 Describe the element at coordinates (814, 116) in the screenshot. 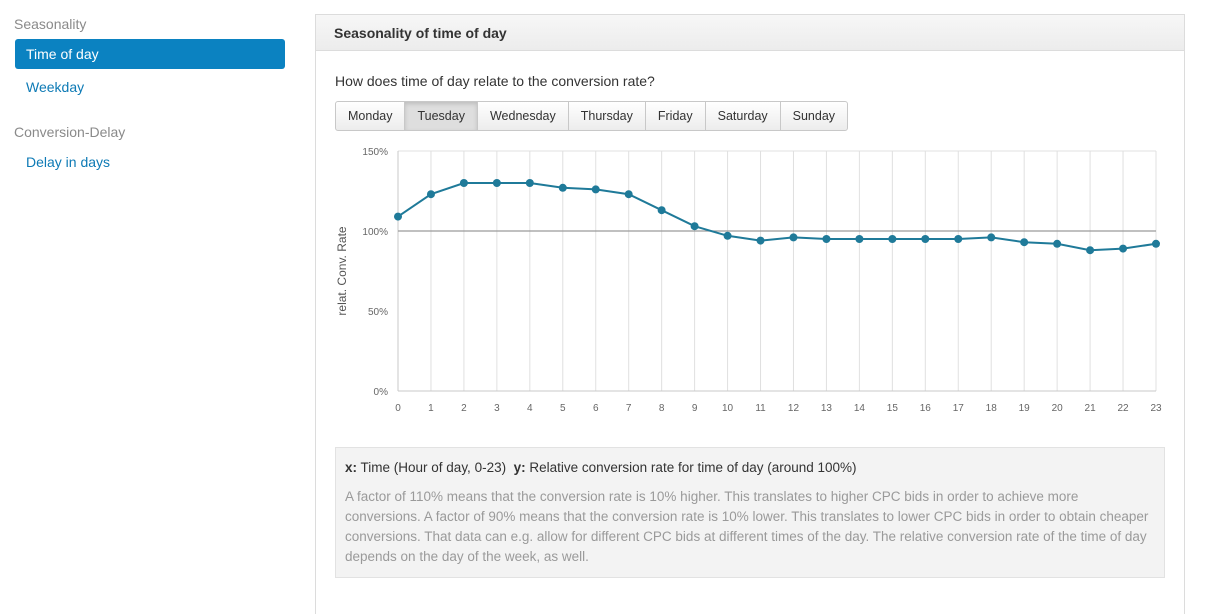

I see `day-button-sunday: Sunday` at that location.